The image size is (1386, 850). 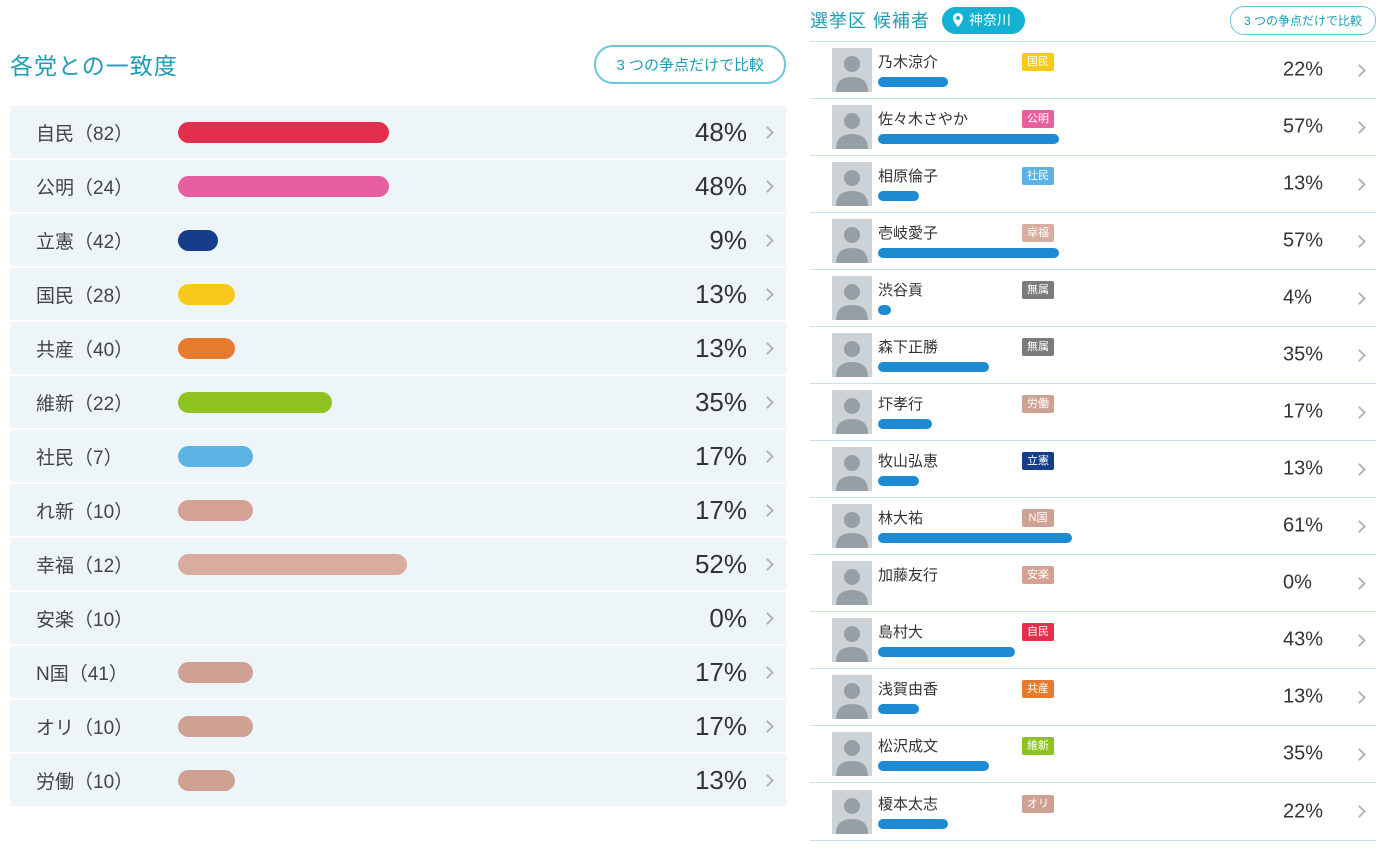 I want to click on candidate-name: 林大祐, so click(x=901, y=518).